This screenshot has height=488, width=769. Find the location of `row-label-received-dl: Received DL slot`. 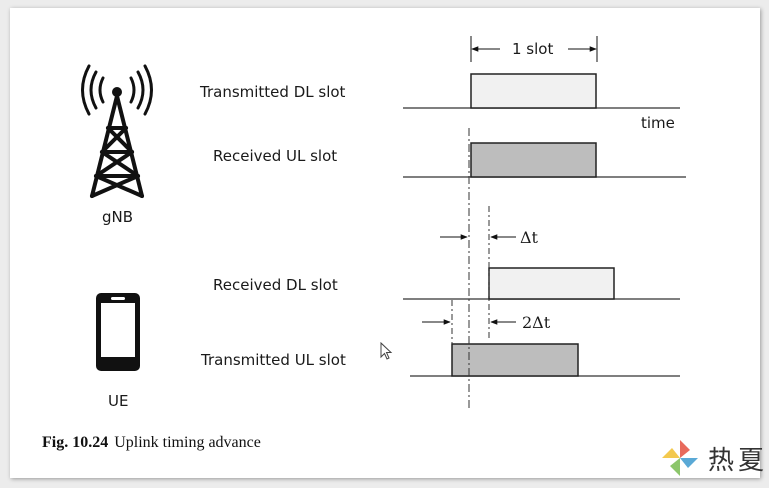

row-label-received-dl: Received DL slot is located at coordinates (275, 285).